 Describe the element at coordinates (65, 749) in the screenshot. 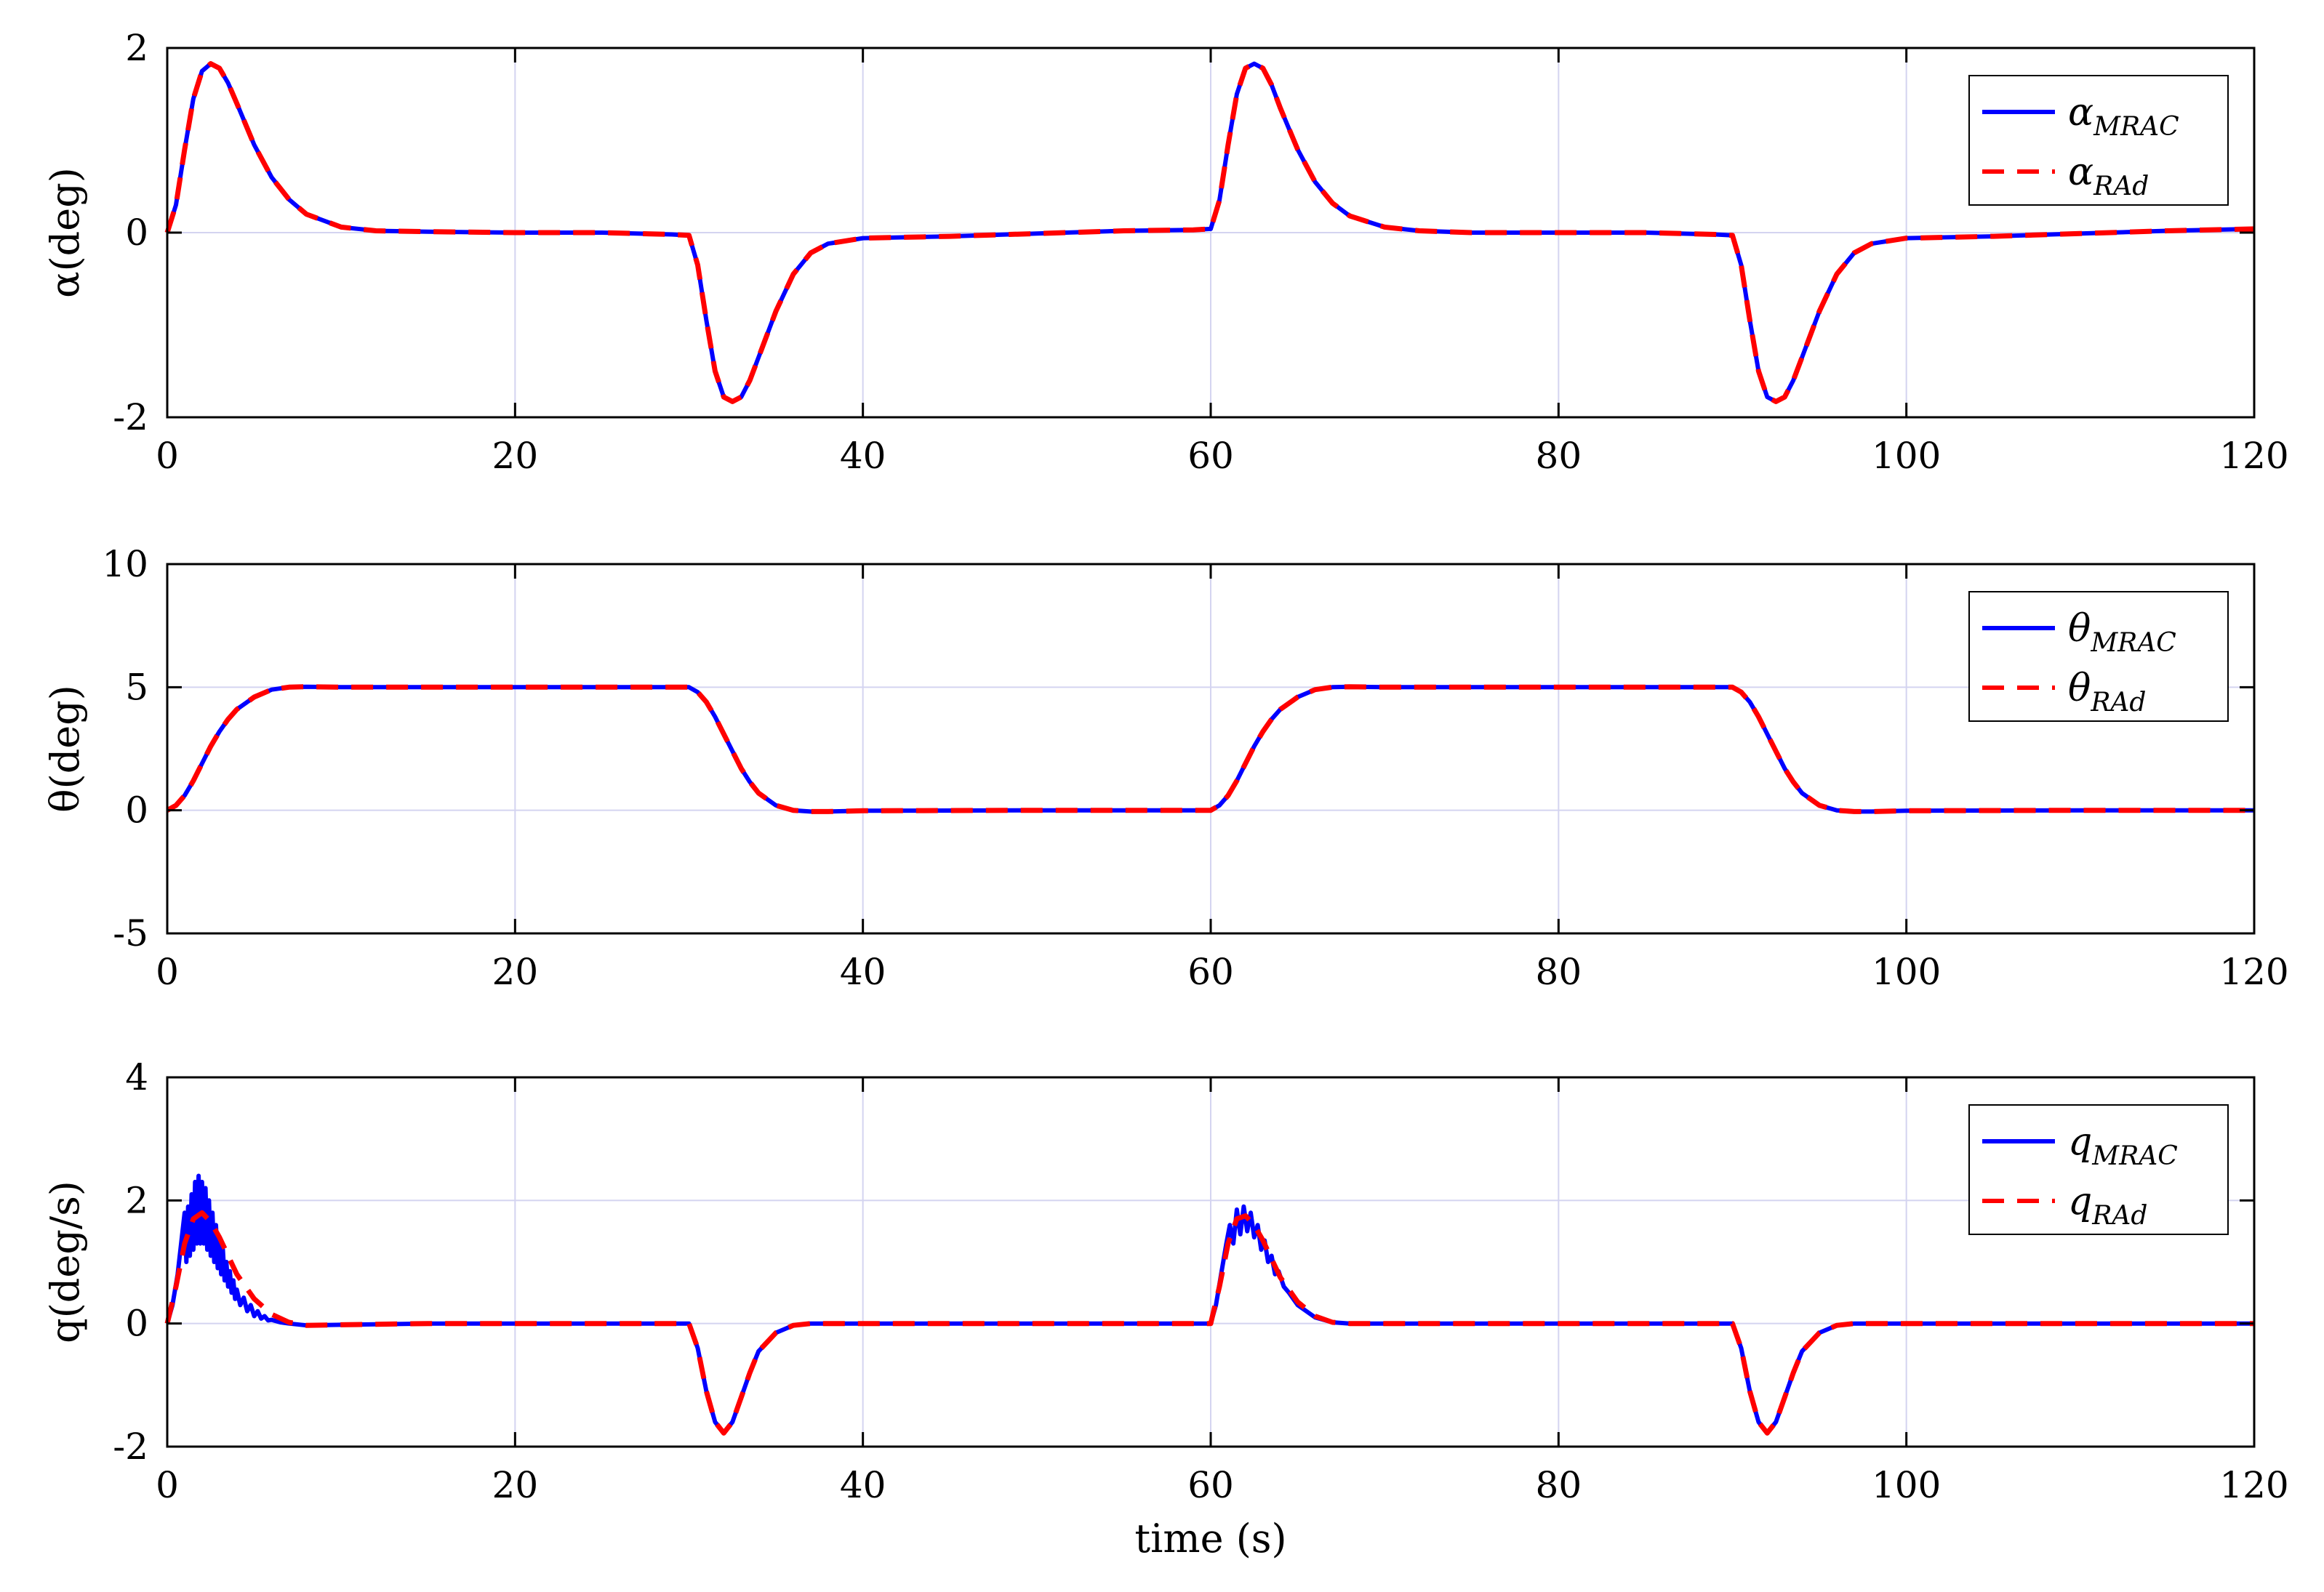

I see `y-axis-label: θ(deg)` at that location.